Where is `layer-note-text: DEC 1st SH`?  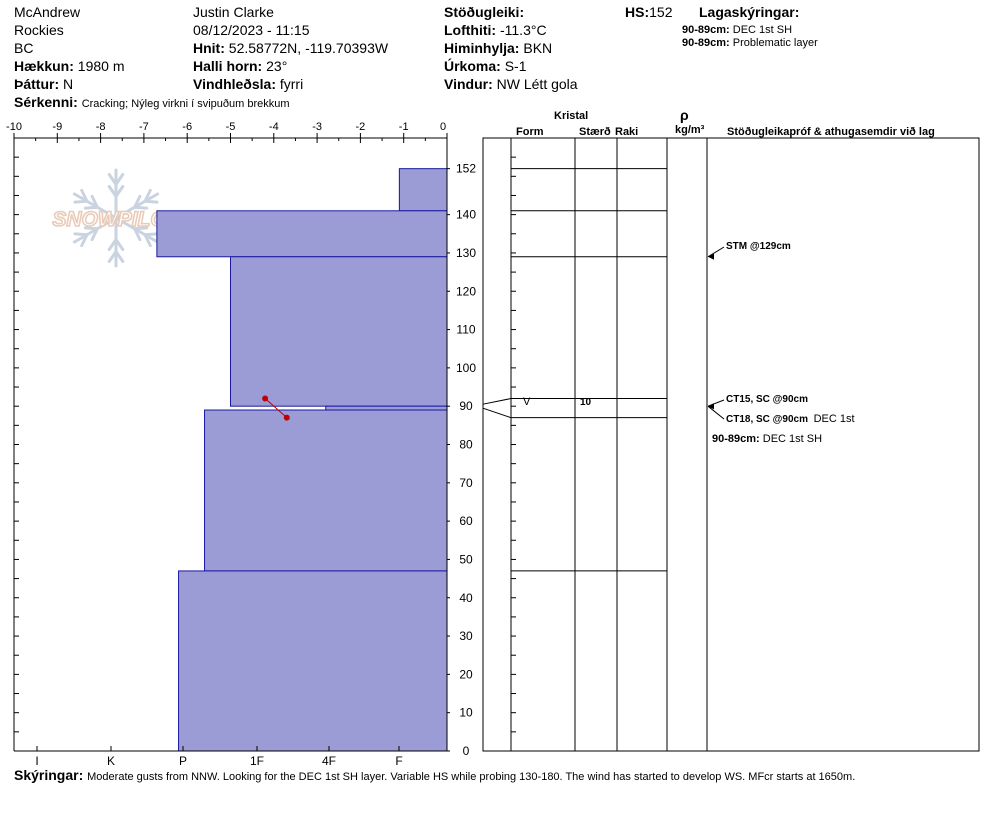 layer-note-text: DEC 1st SH is located at coordinates (762, 30).